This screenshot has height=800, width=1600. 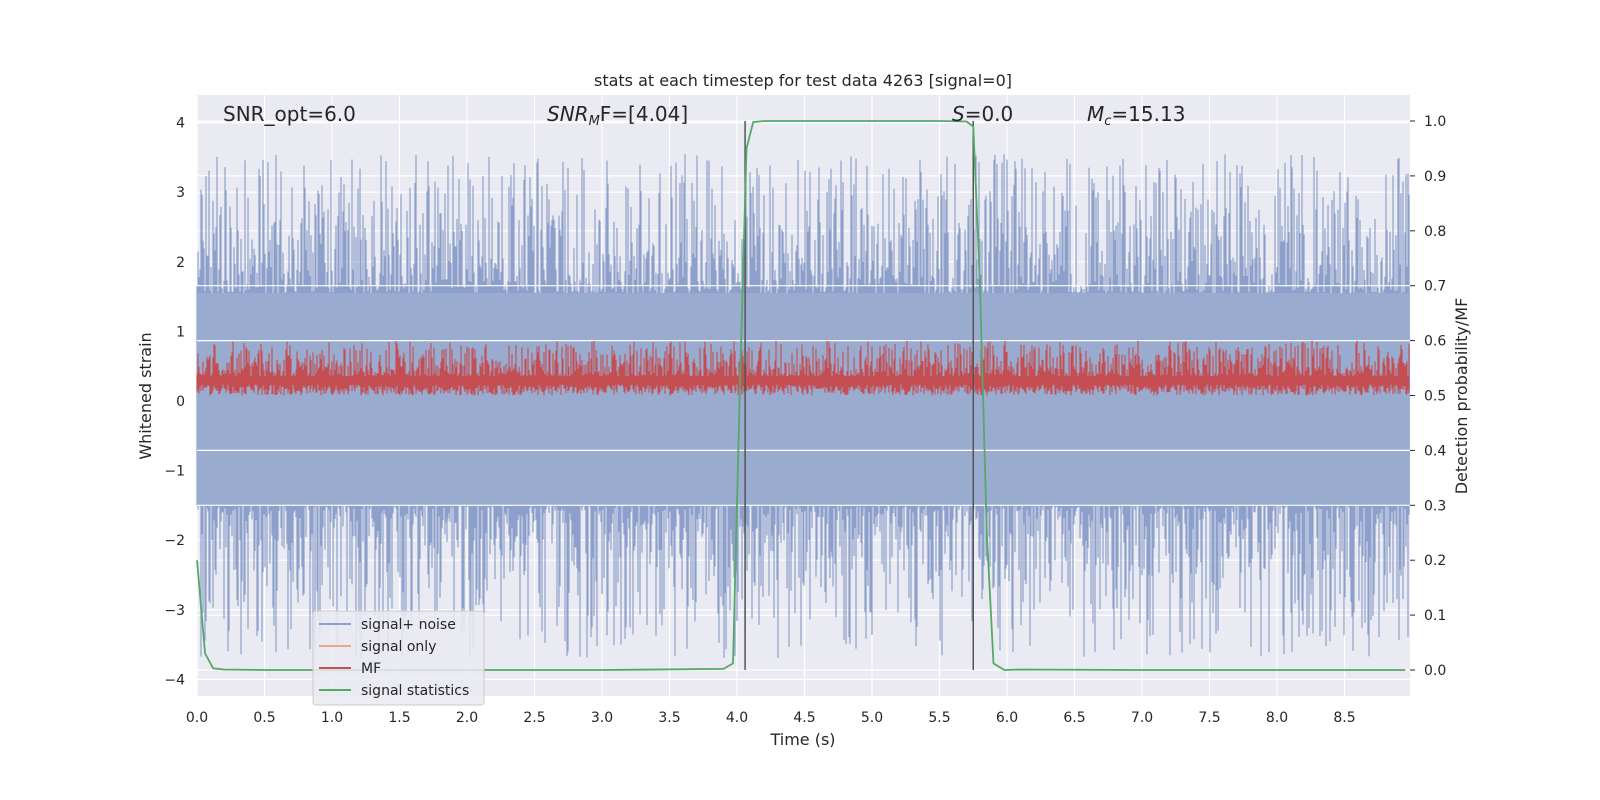 I want to click on y2-tick-label: 0.0, so click(x=1435, y=671).